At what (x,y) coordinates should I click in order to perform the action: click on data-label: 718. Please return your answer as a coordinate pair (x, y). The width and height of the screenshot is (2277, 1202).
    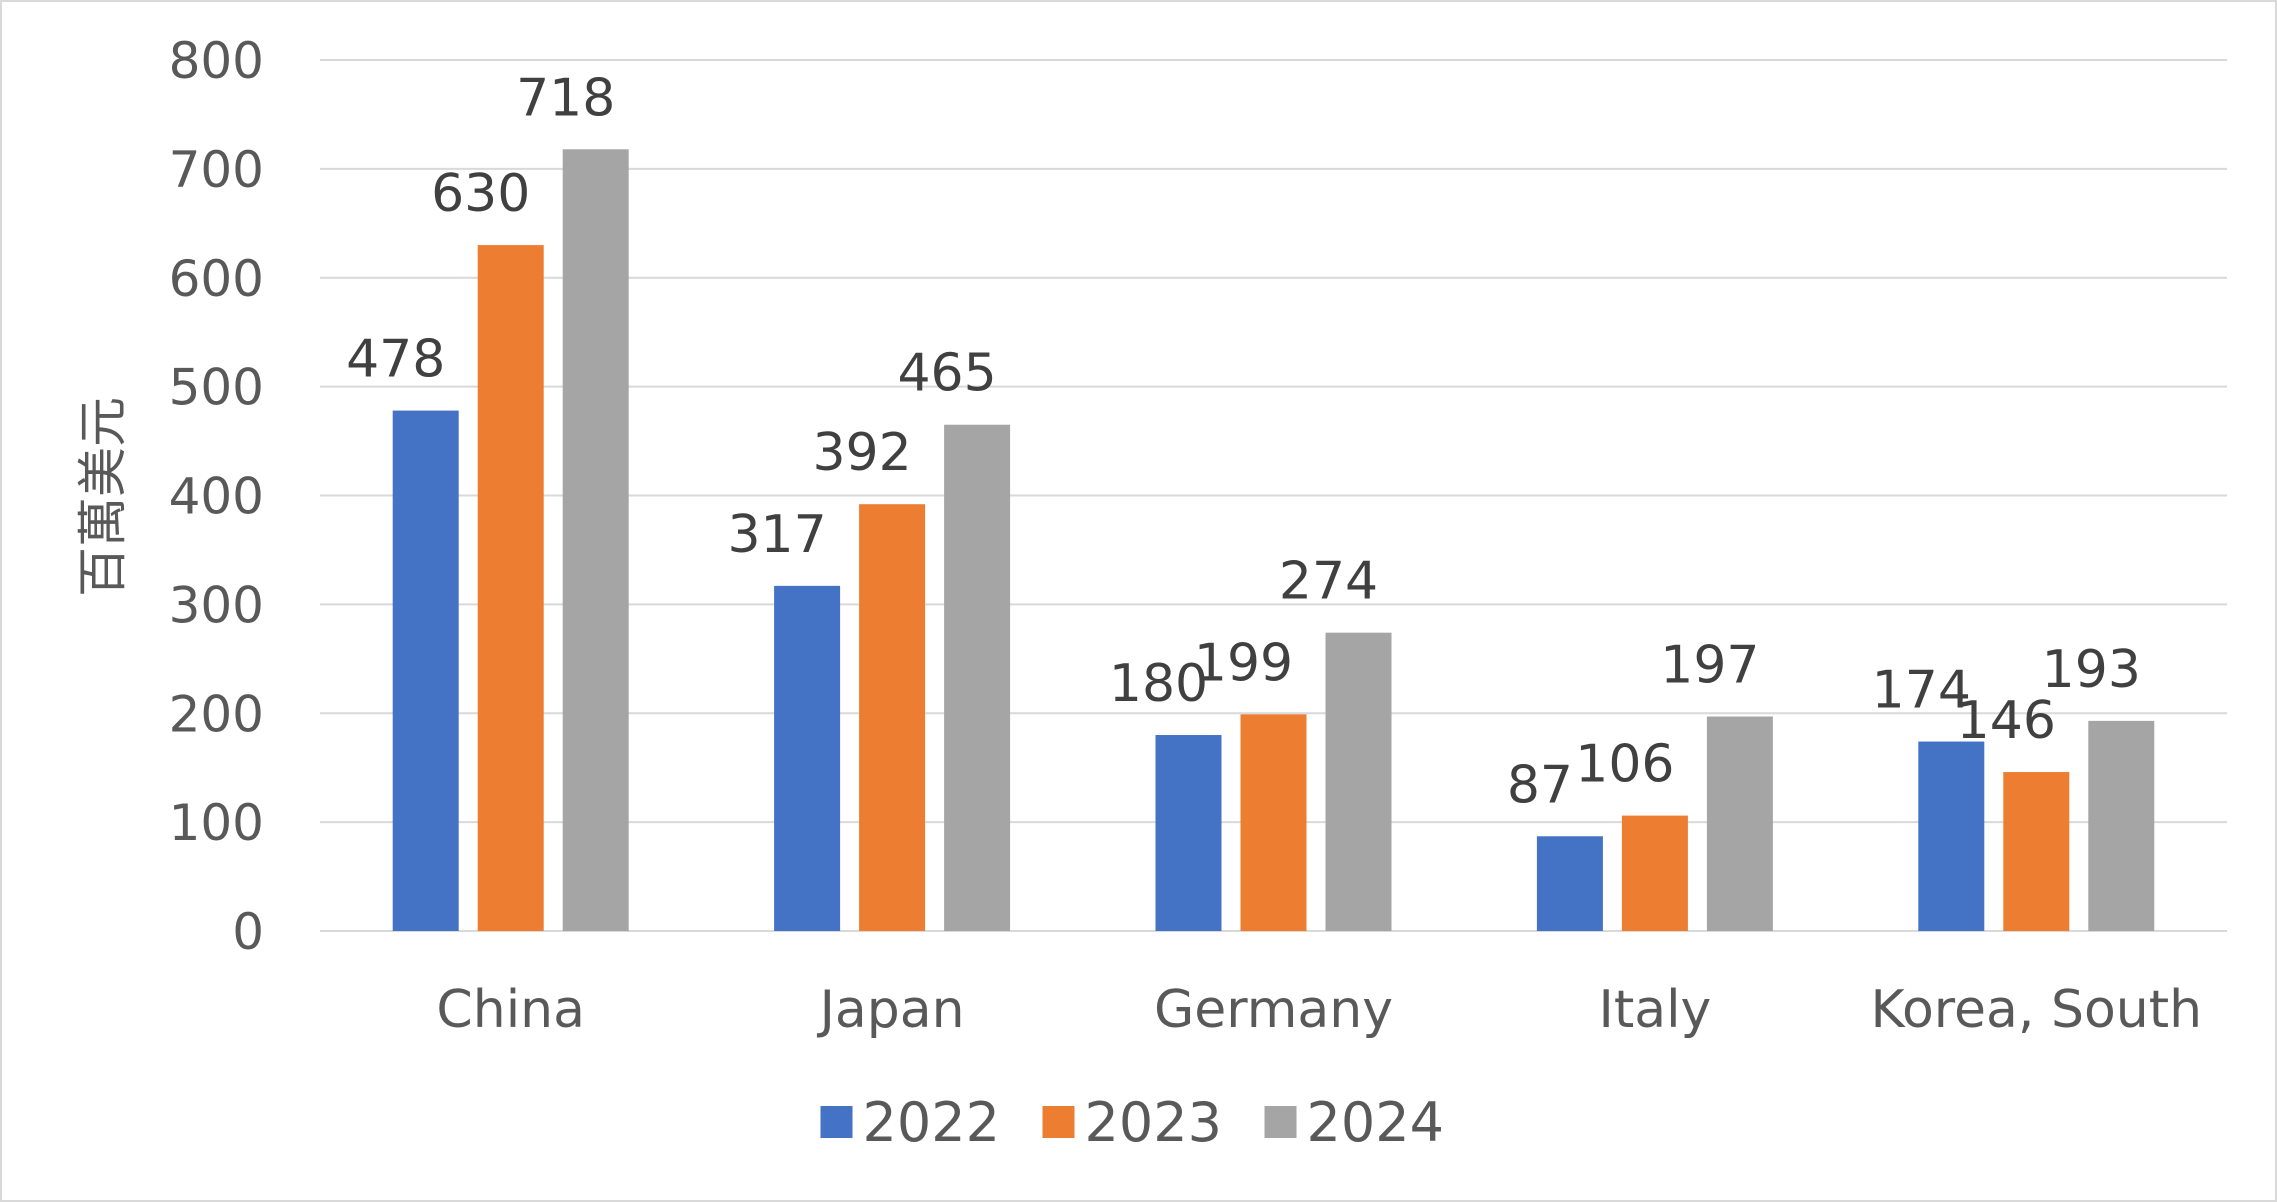
    Looking at the image, I should click on (565, 98).